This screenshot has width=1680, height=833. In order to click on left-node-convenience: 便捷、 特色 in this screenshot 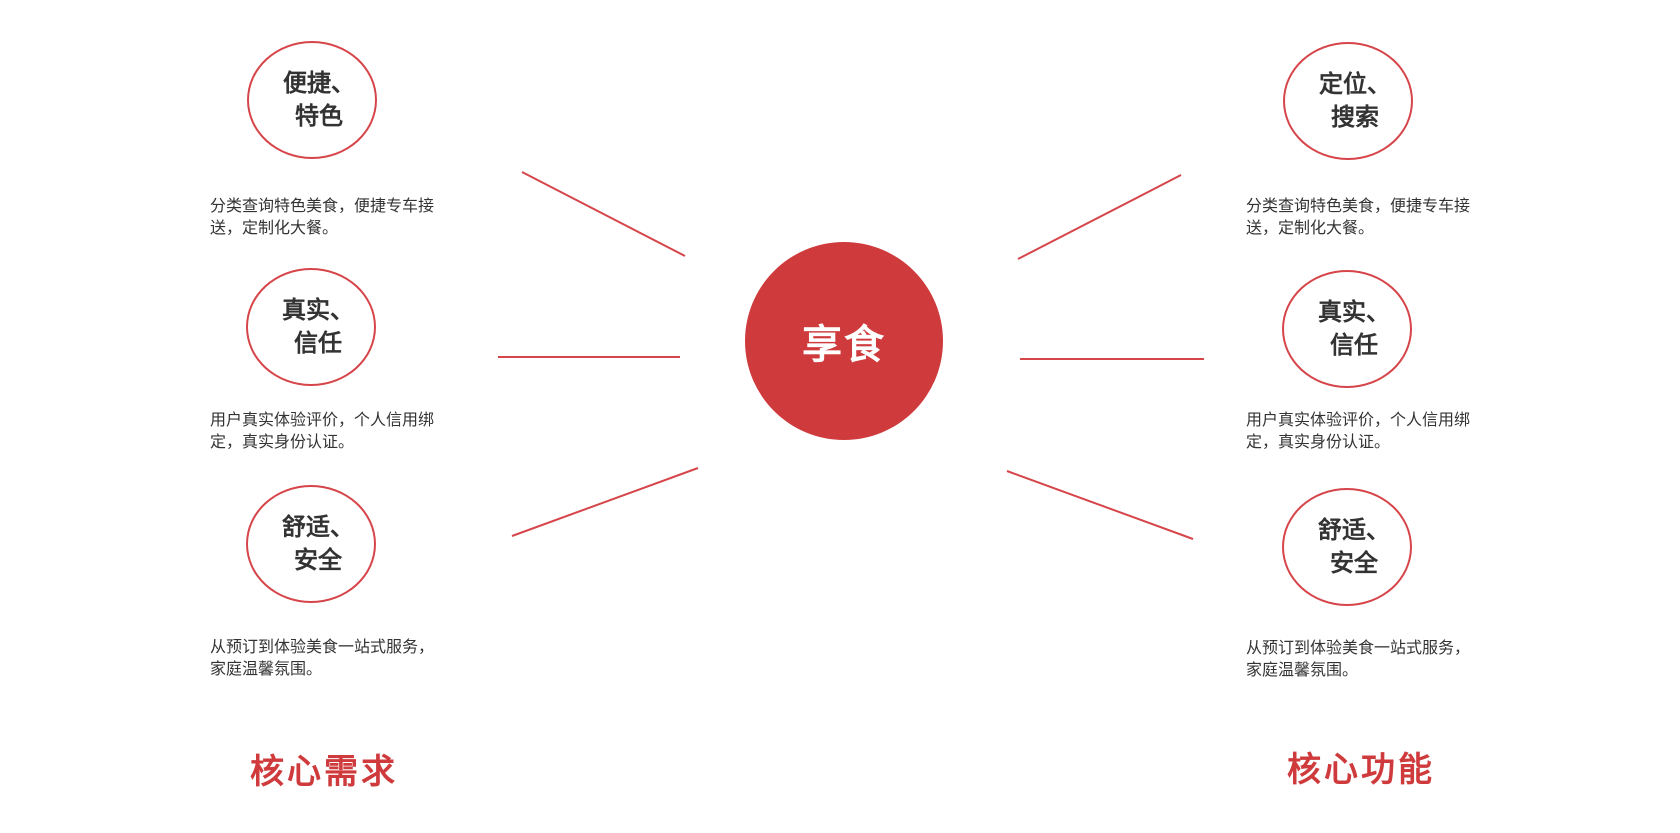, I will do `click(312, 100)`.